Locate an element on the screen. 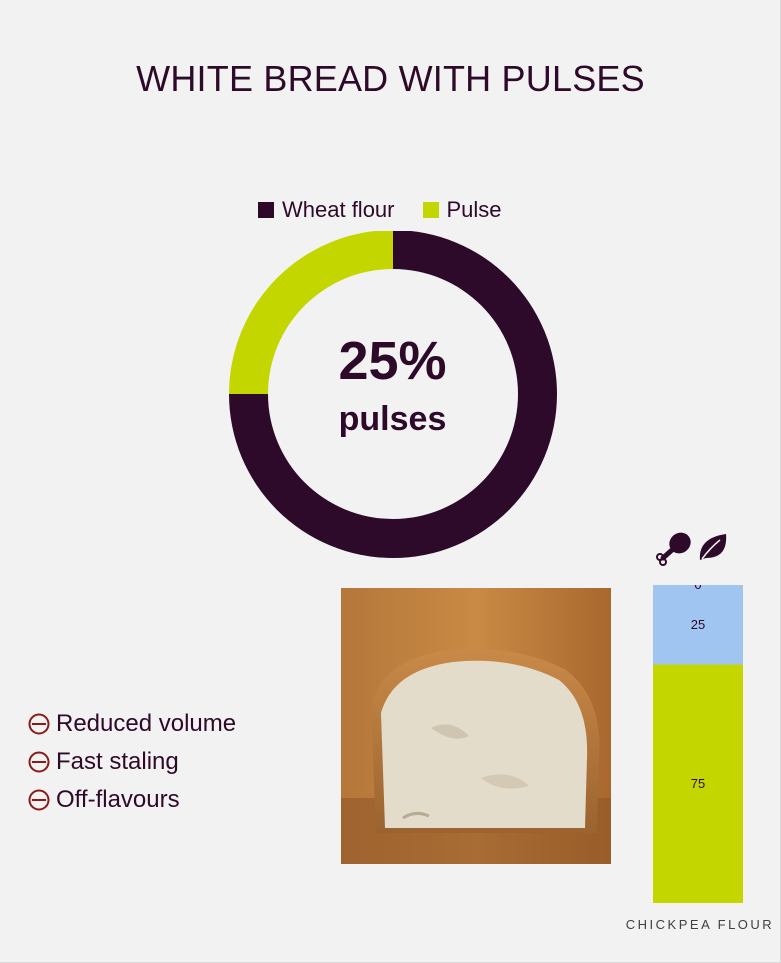 The image size is (781, 963). effect-item: Fast staling is located at coordinates (132, 762).